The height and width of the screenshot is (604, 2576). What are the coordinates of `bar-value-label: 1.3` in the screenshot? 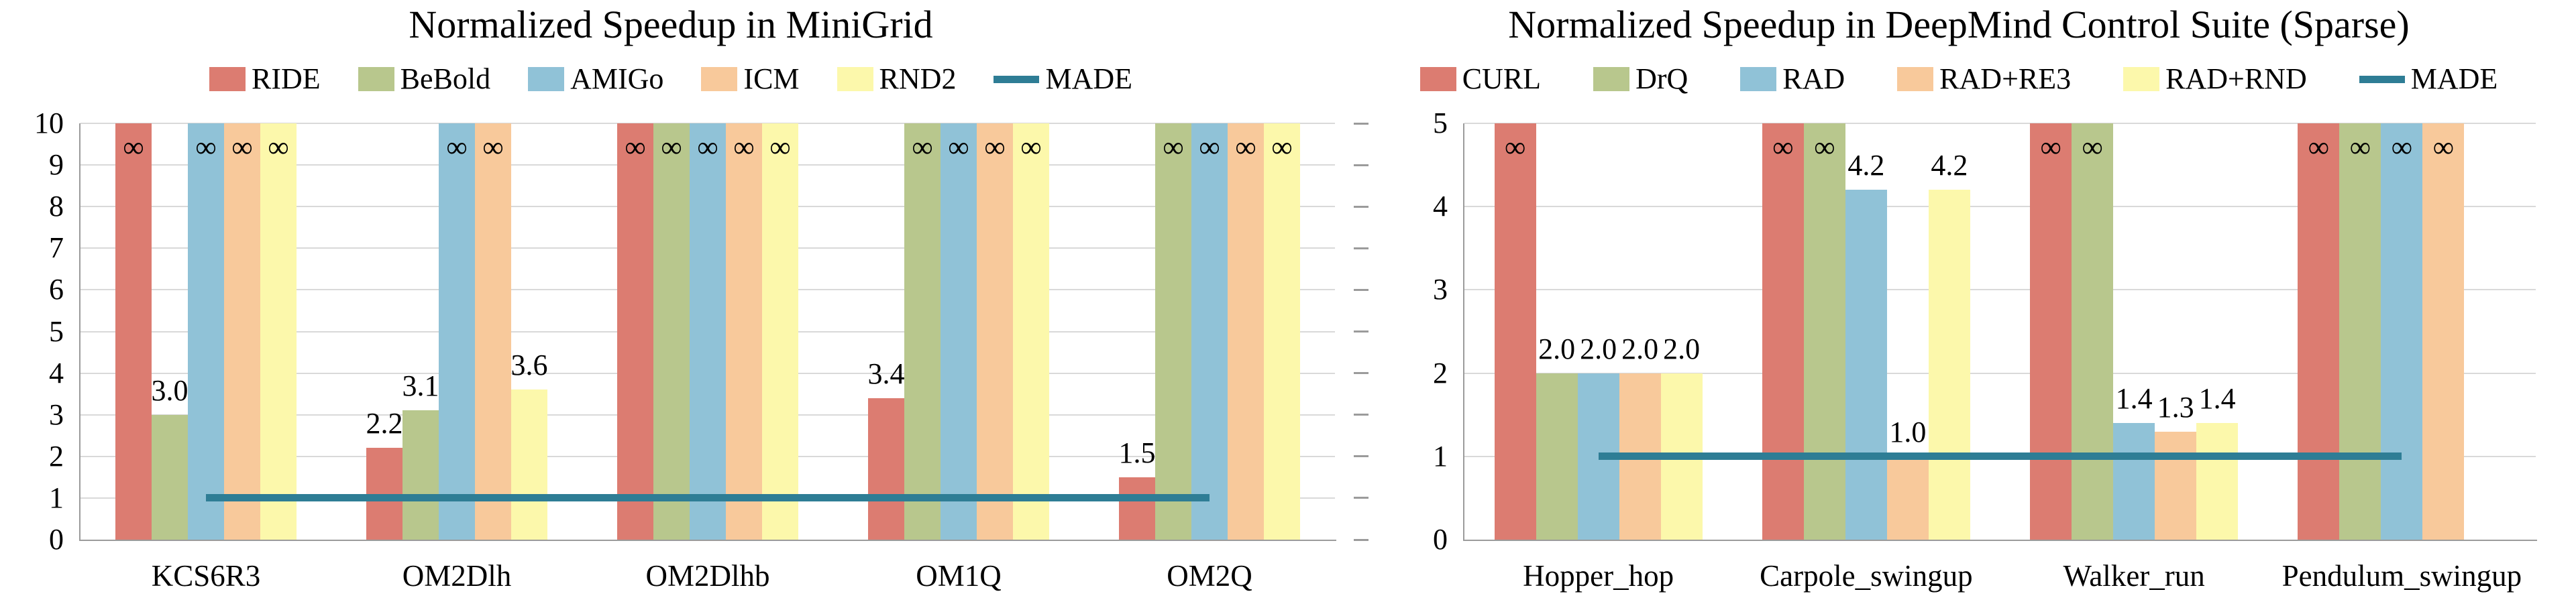 It's located at (2175, 407).